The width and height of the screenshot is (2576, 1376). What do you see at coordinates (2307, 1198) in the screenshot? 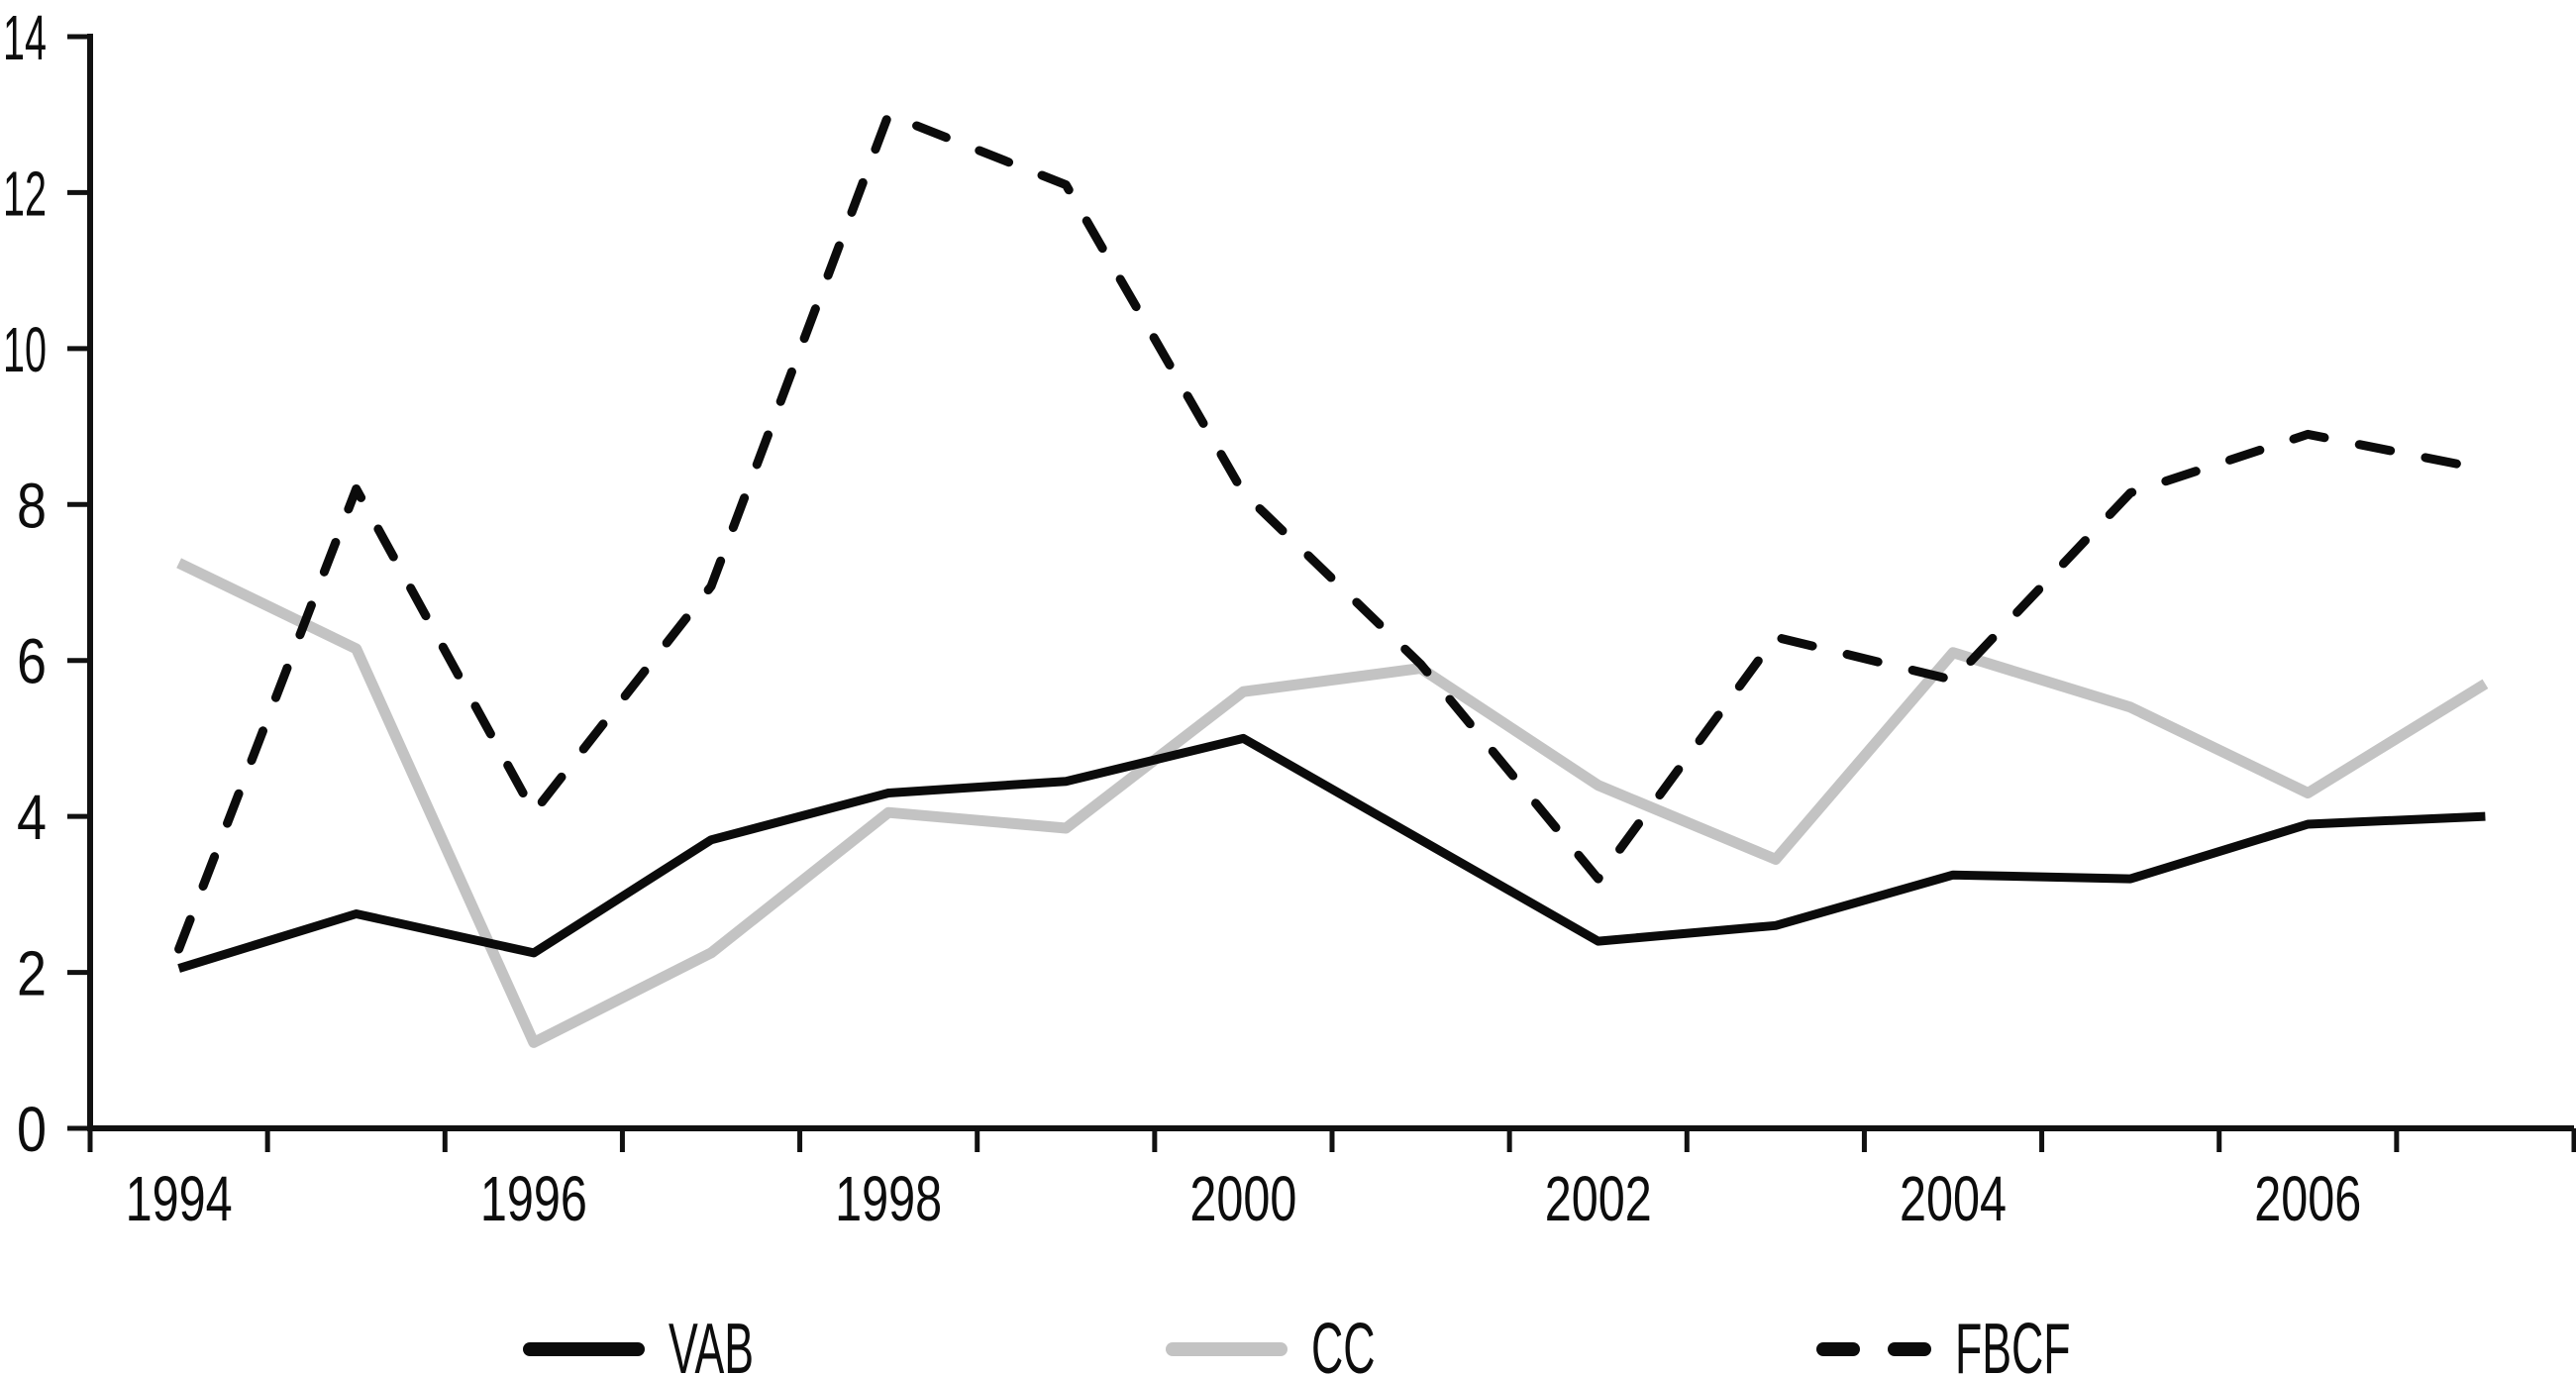
I see `x-tick-label: 2006` at bounding box center [2307, 1198].